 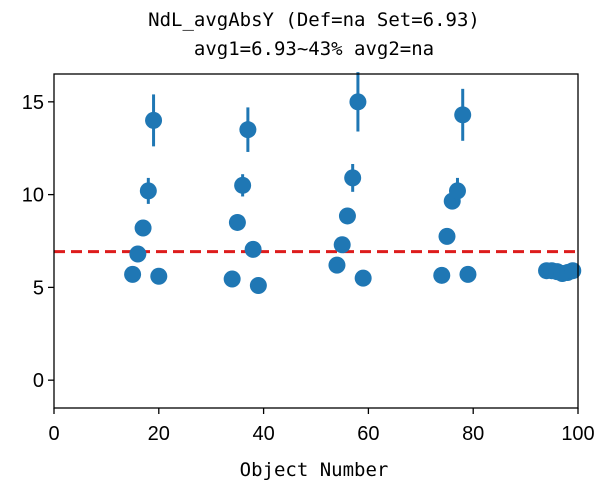 What do you see at coordinates (314, 20) in the screenshot?
I see `chart-title: NdL_avgAbsY (Def=na Set=6.93)` at bounding box center [314, 20].